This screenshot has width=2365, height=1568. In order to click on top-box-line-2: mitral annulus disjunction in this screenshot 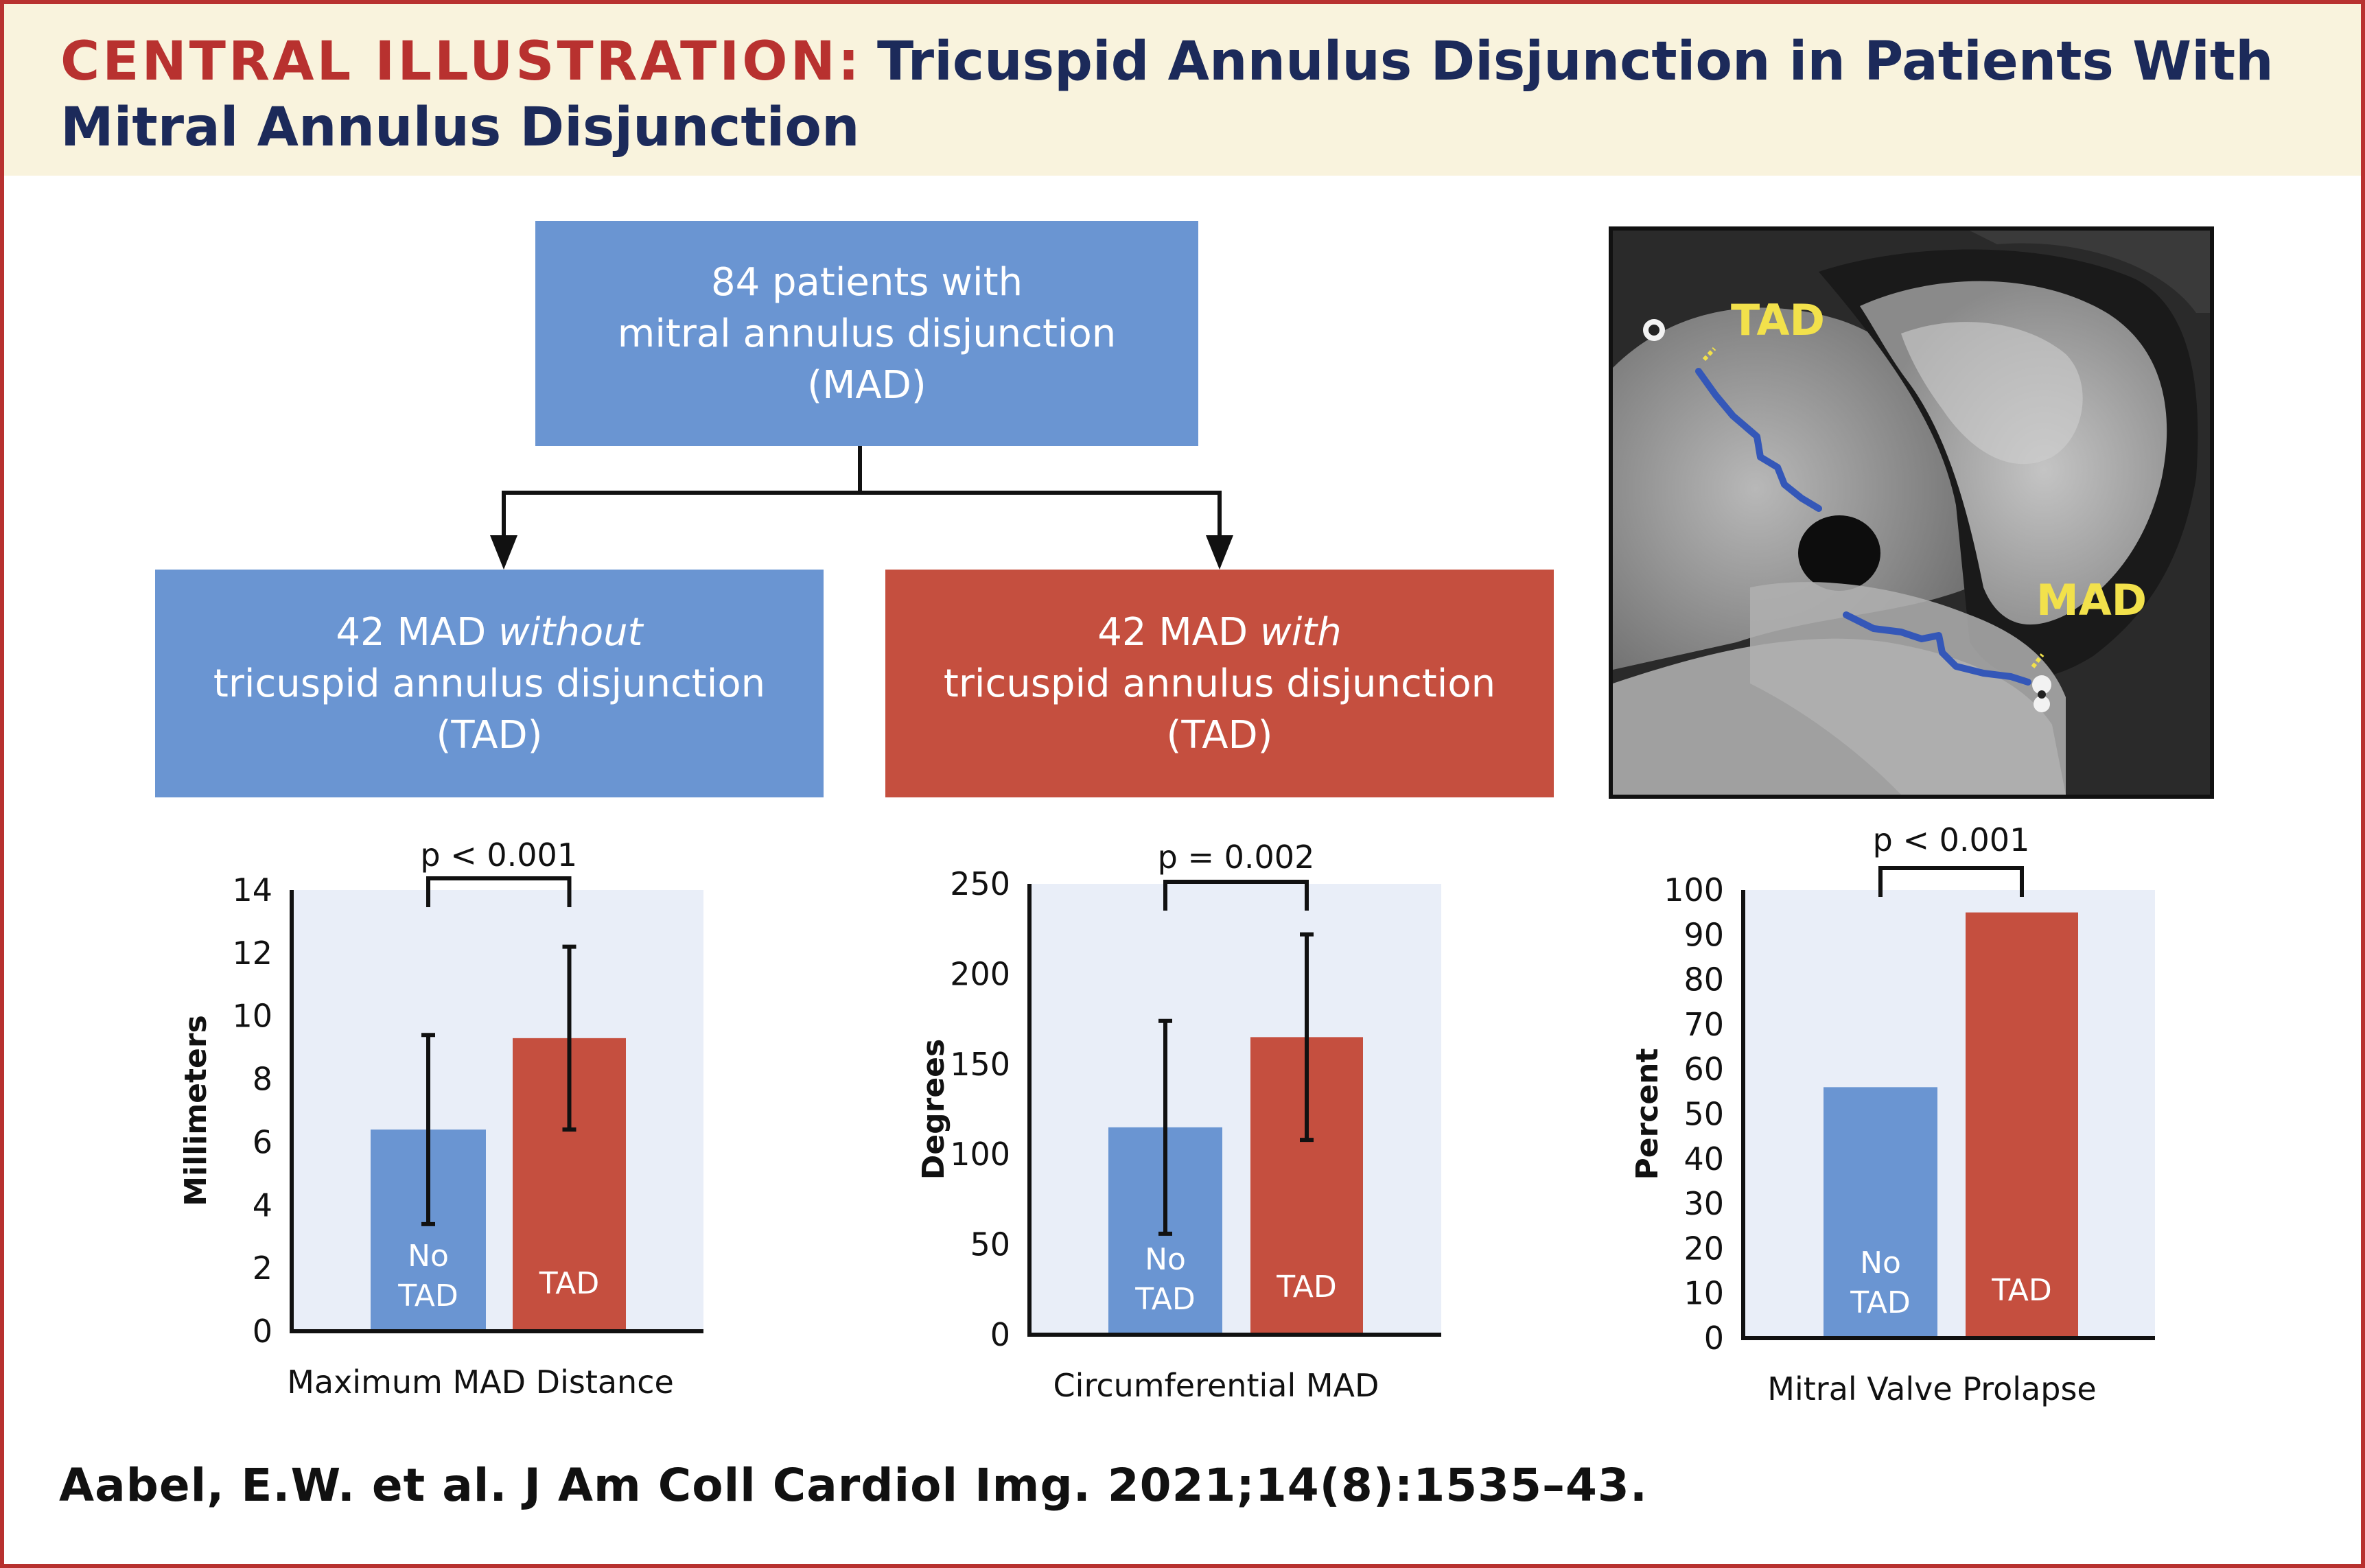, I will do `click(867, 333)`.